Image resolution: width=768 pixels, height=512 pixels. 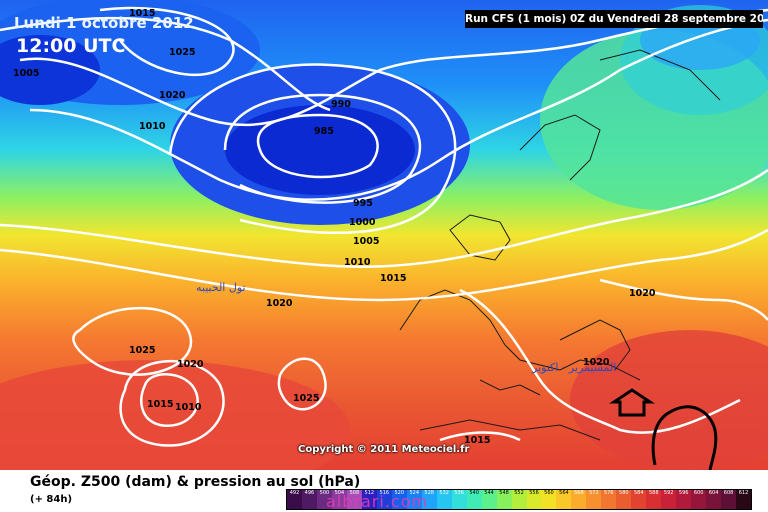 I want to click on scale-cell: 552, so click(x=519, y=499).